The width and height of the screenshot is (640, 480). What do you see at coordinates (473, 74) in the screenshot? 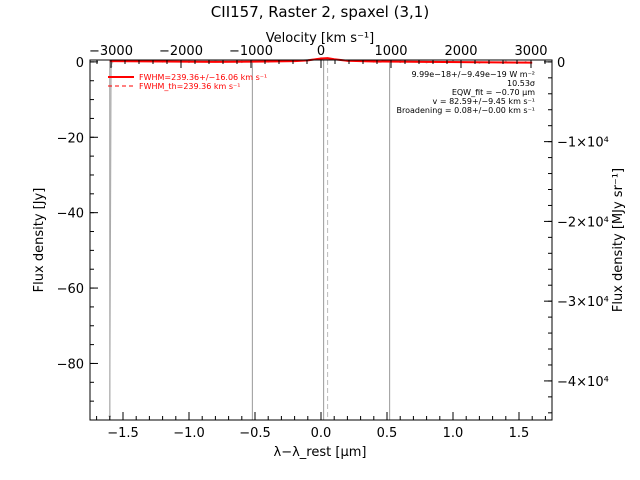
I see `annotation-text: 9.99e−18+/−9.49e−19 W m⁻²` at bounding box center [473, 74].